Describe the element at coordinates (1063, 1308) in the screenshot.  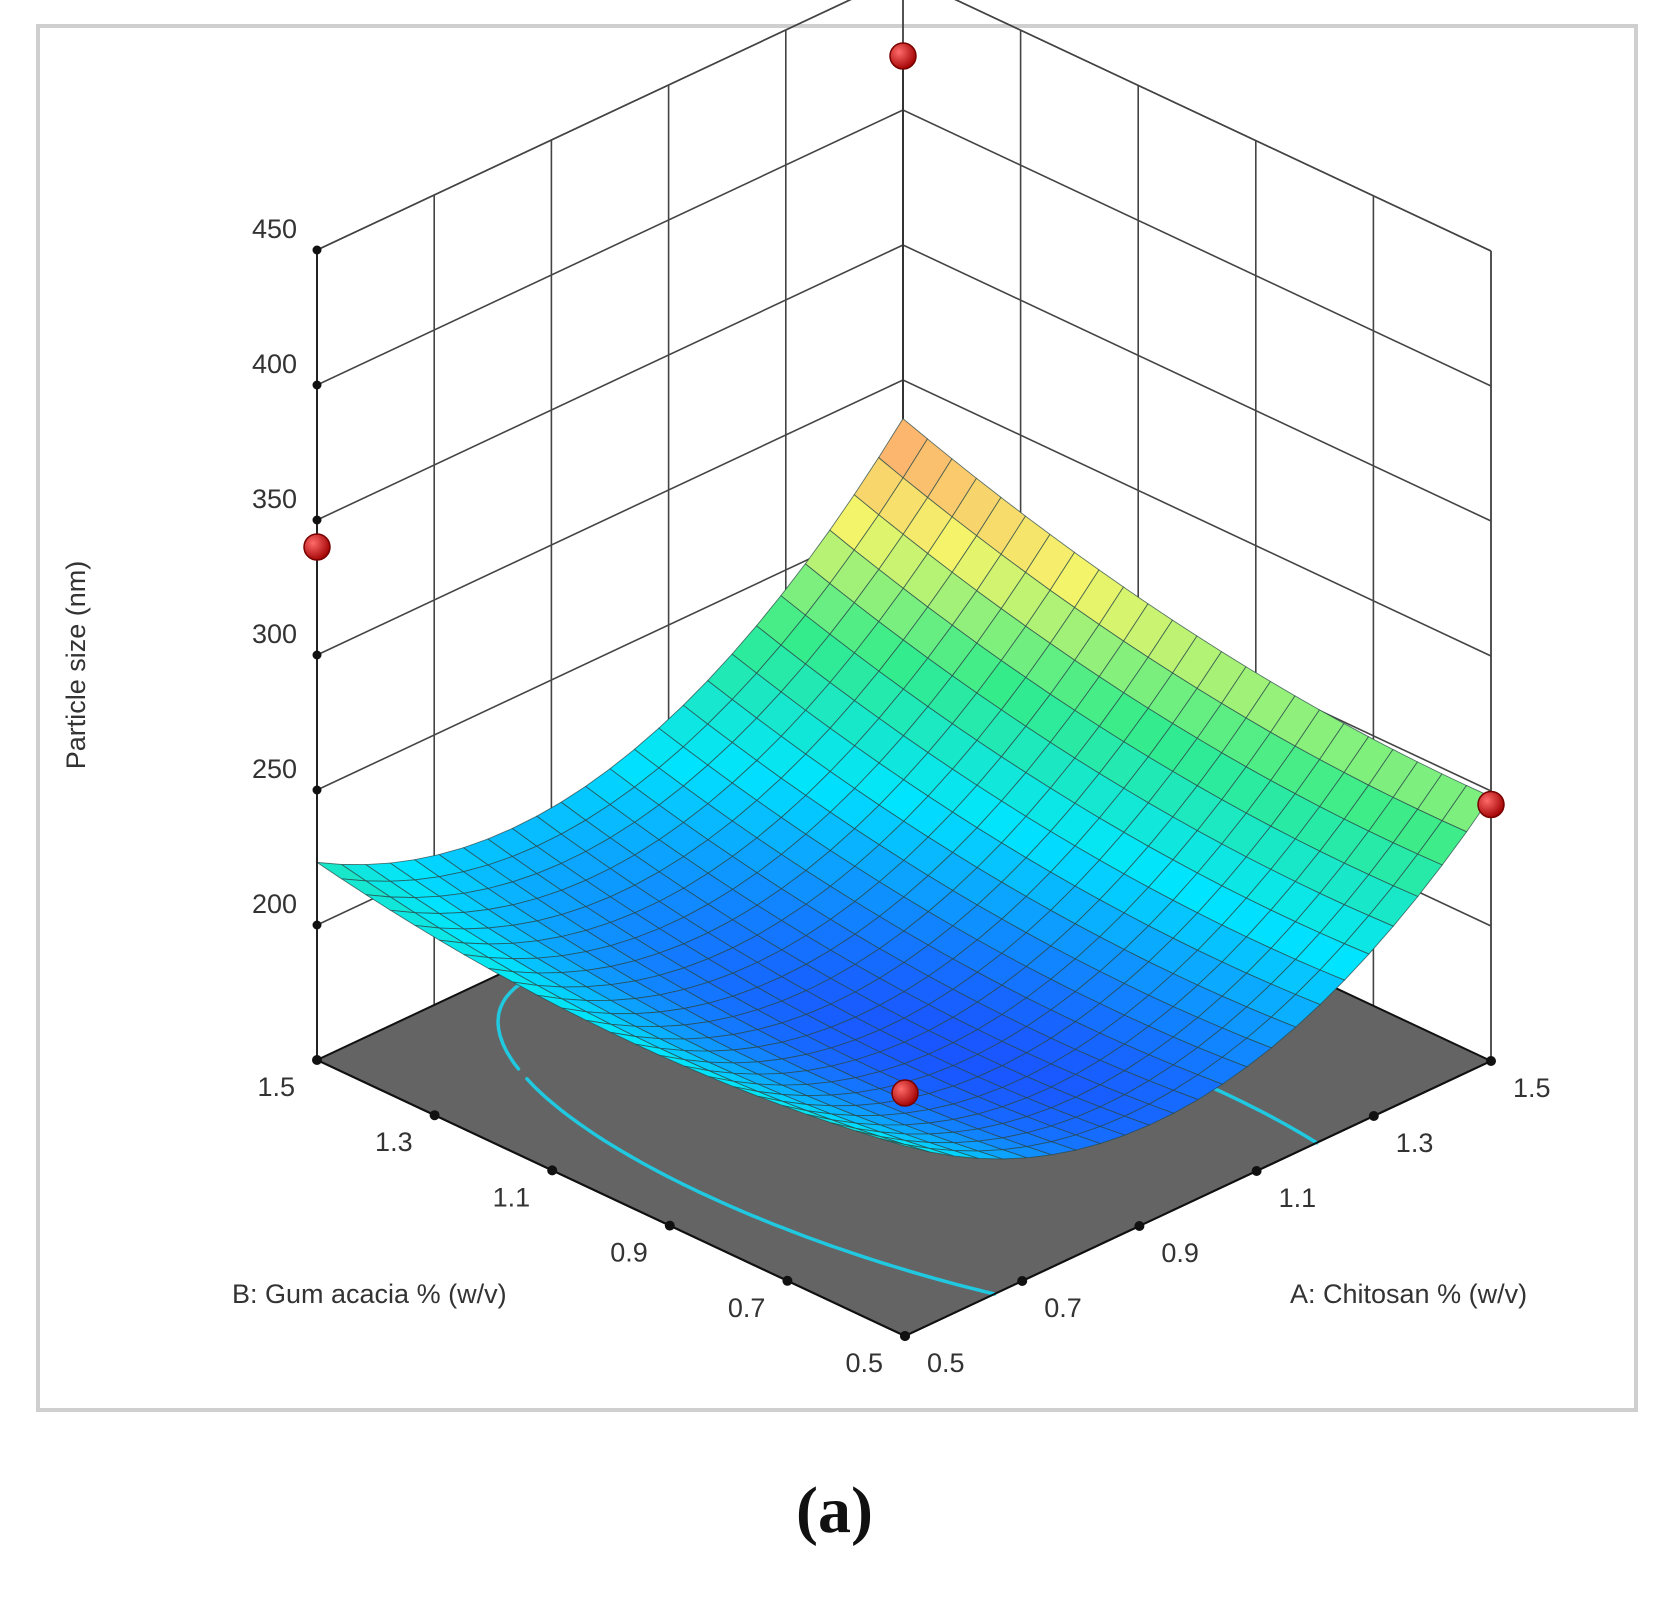
I see `x-tick-label: 0.7` at that location.